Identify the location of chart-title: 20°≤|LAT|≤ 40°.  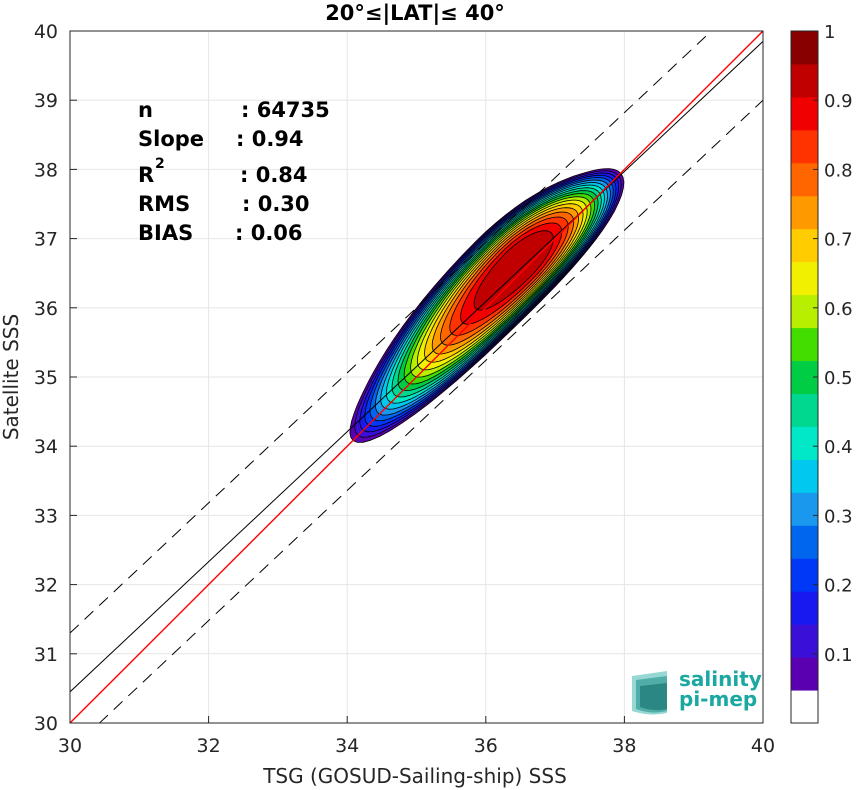
(415, 13).